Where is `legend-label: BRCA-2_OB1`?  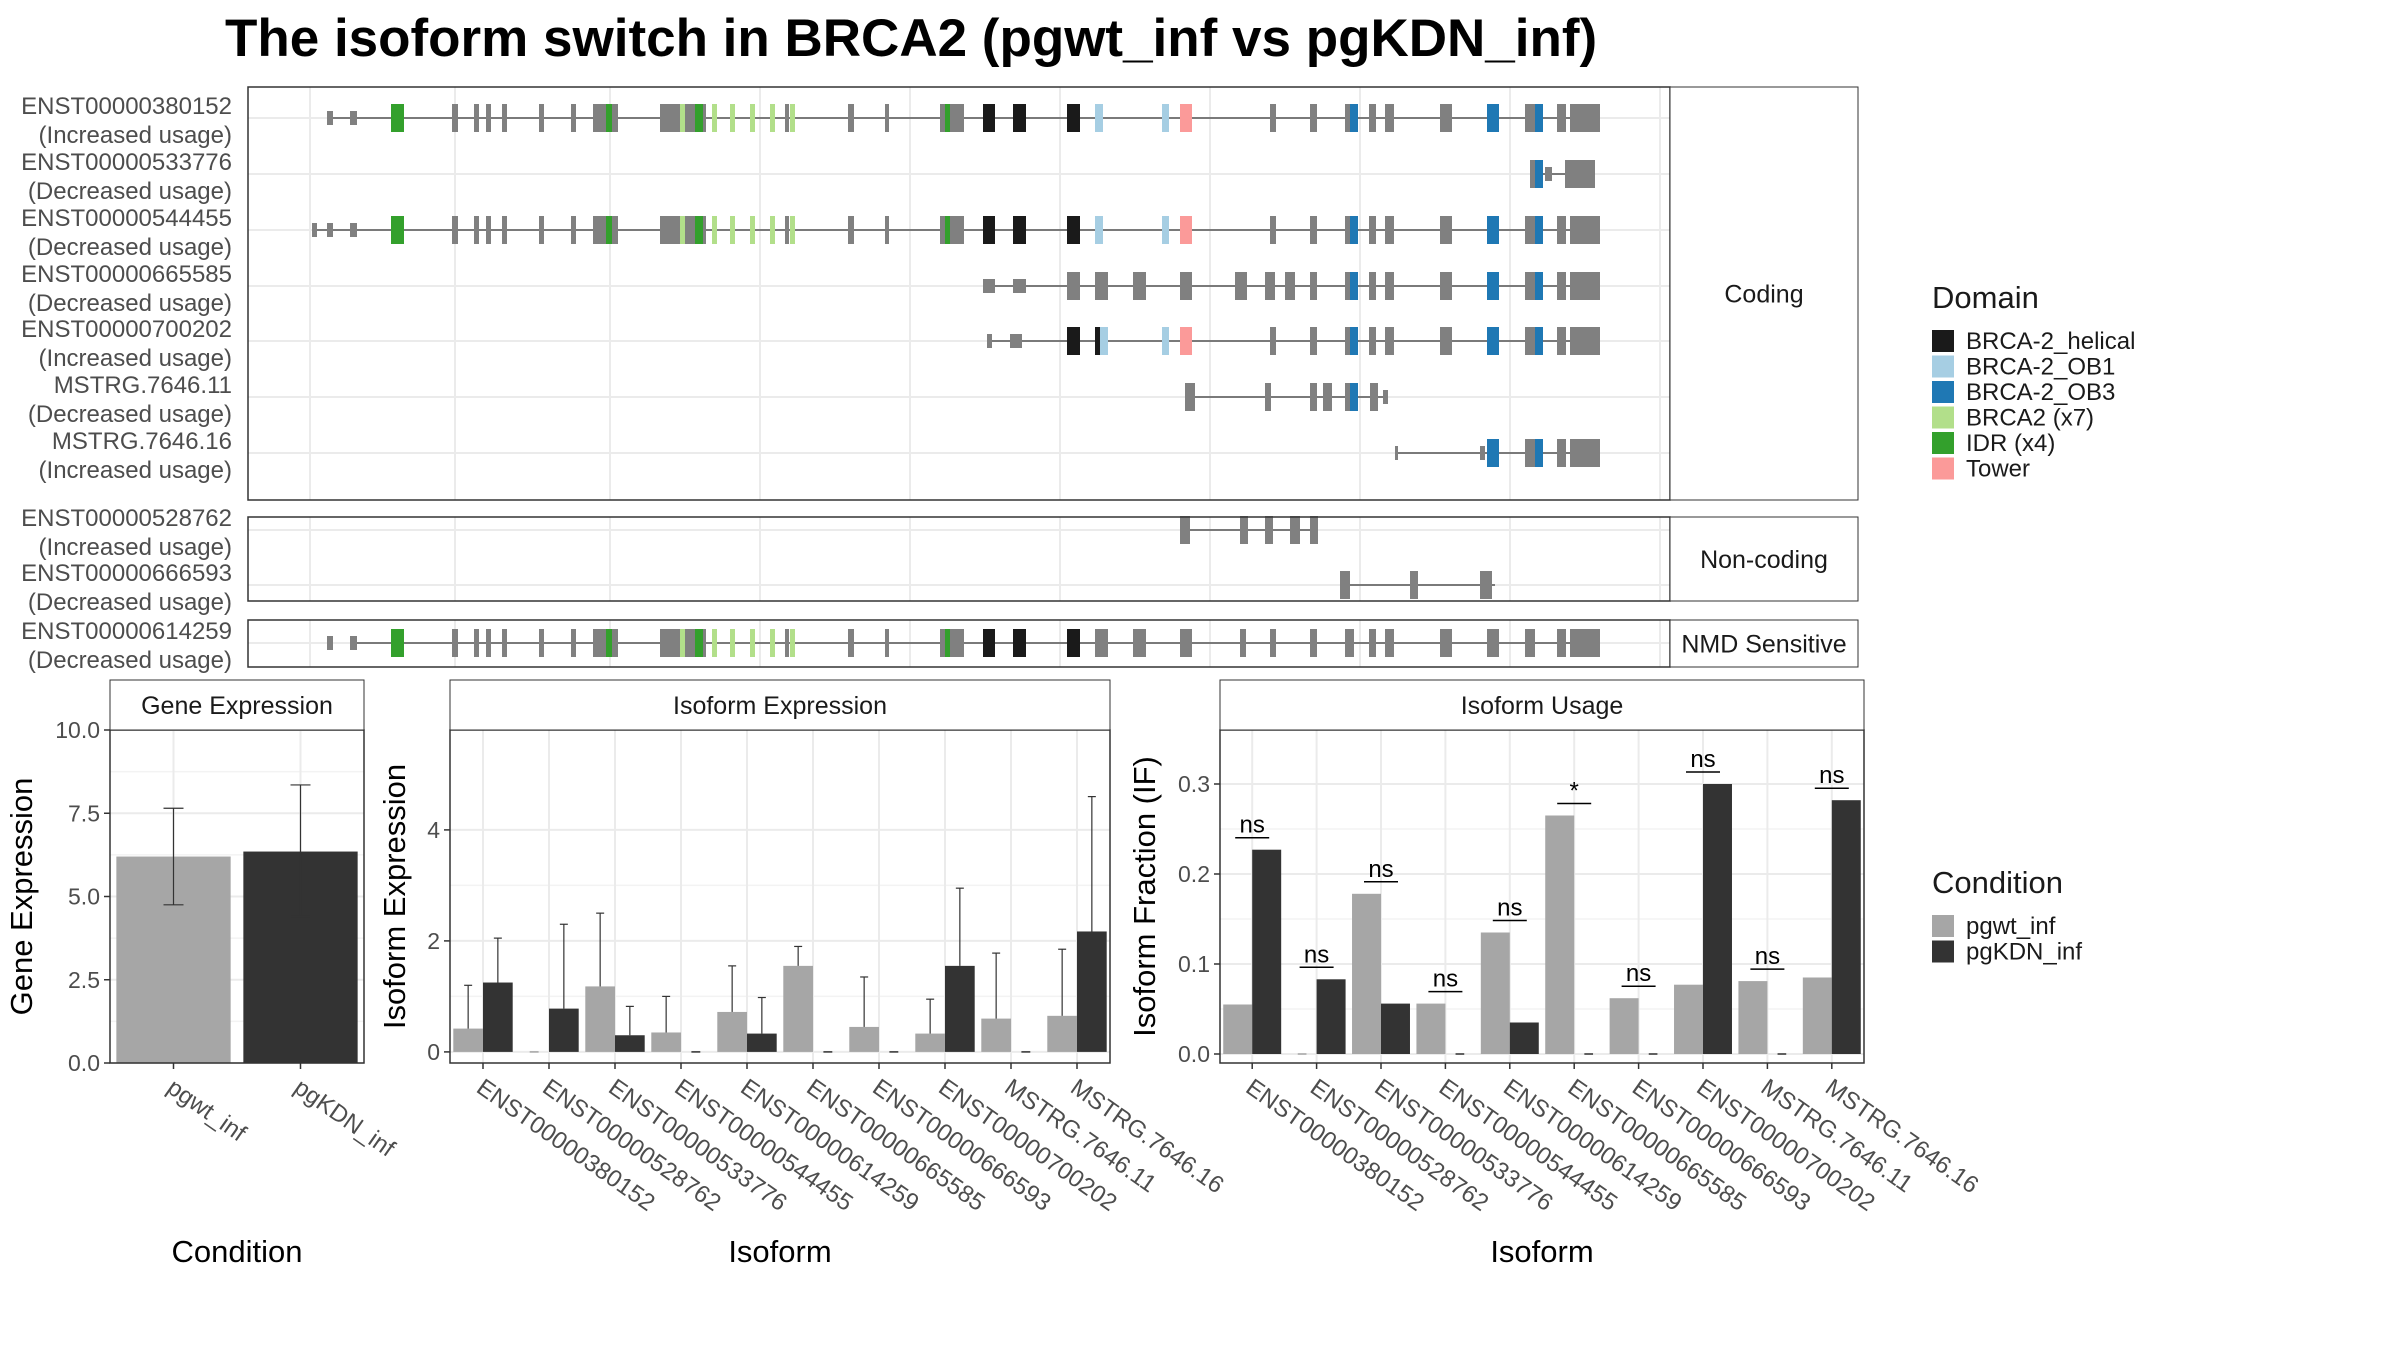 legend-label: BRCA-2_OB1 is located at coordinates (2040, 367).